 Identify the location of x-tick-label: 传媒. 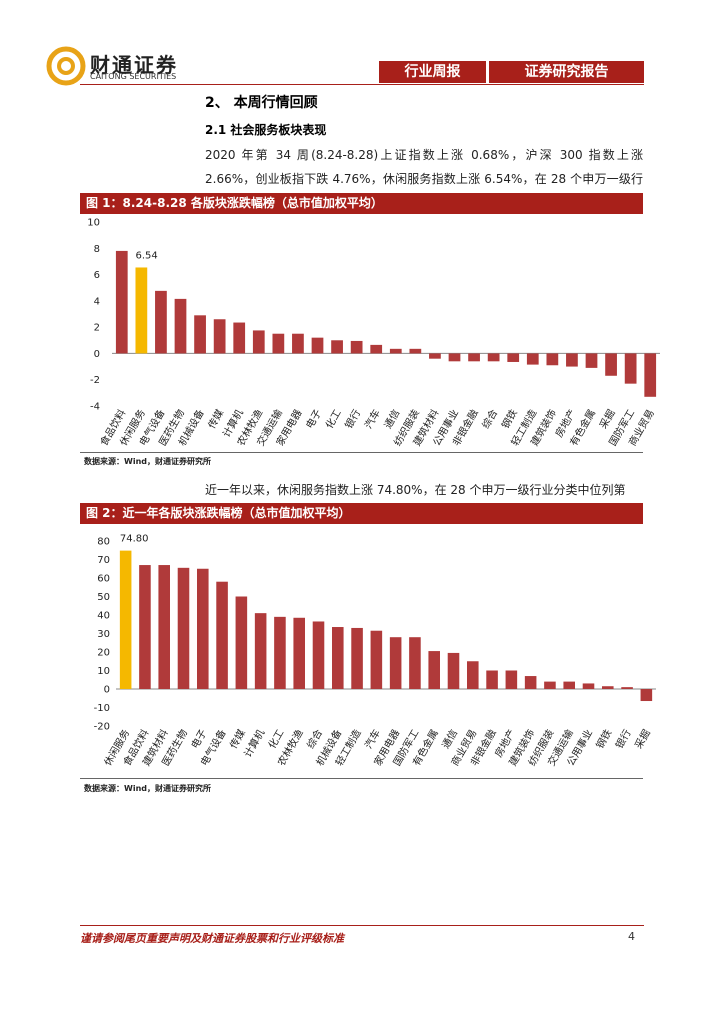
(238, 739).